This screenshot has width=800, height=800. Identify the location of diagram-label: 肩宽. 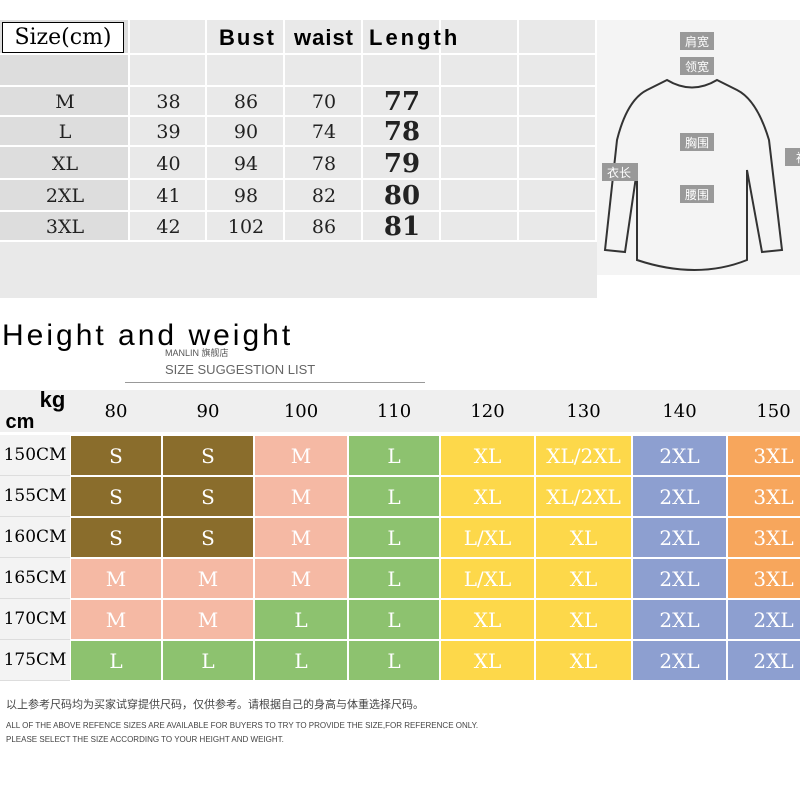
(696, 41).